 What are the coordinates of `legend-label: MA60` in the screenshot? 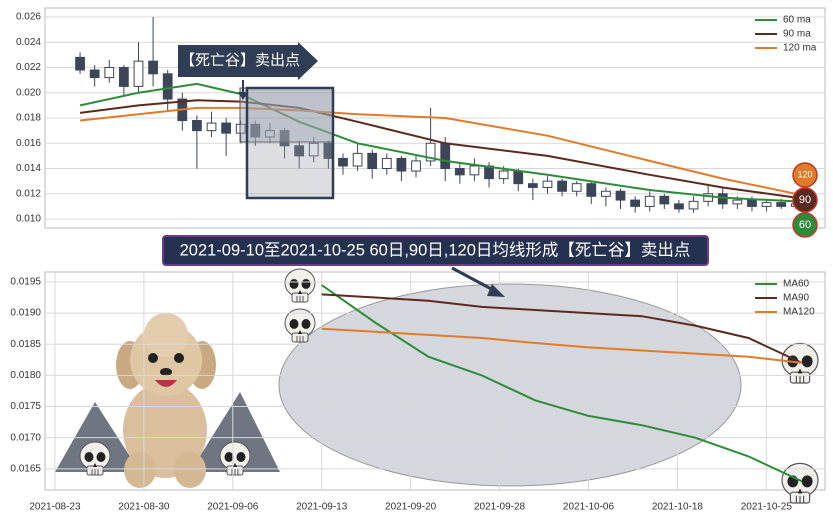 It's located at (796, 284).